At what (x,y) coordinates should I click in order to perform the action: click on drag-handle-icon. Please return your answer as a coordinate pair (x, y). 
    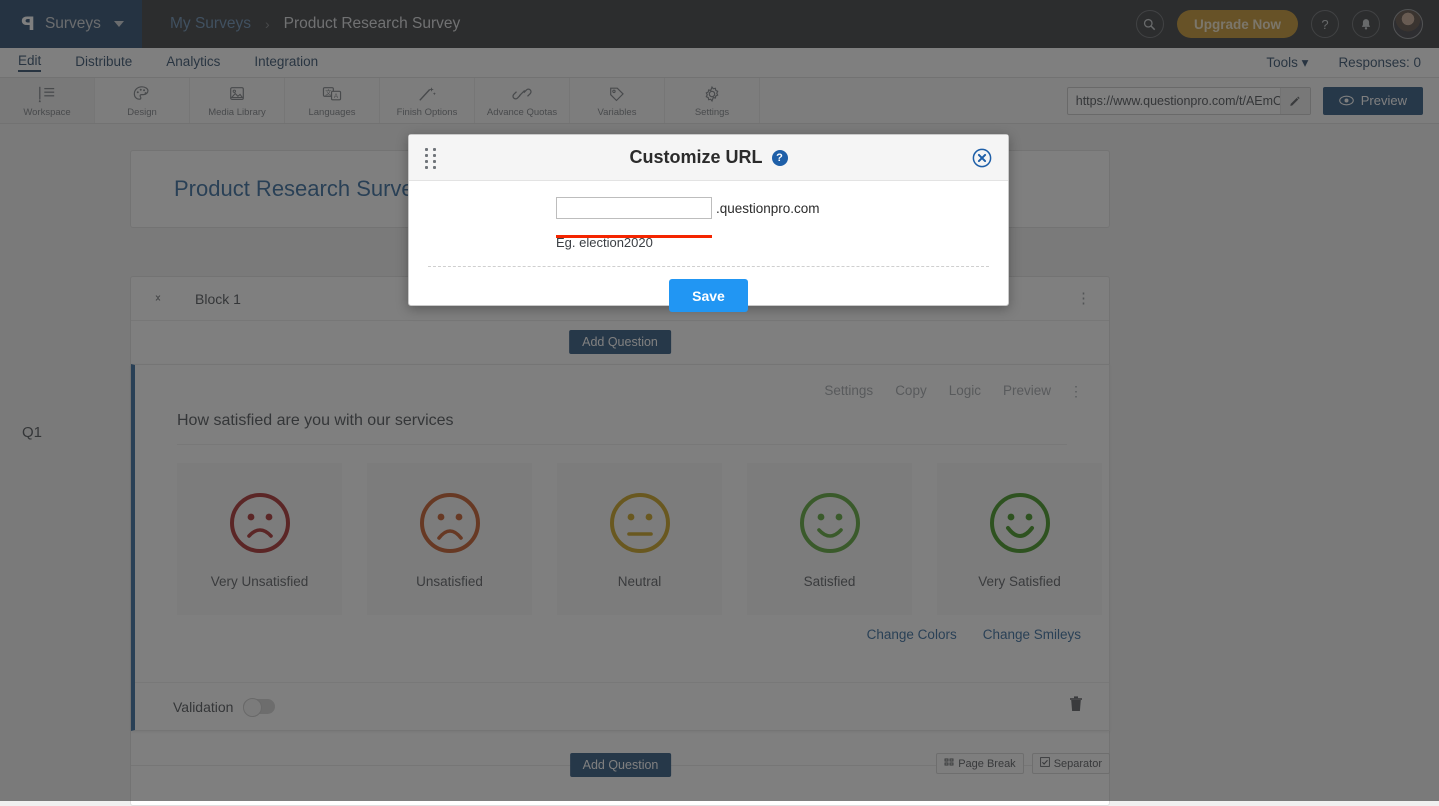
    Looking at the image, I should click on (430, 158).